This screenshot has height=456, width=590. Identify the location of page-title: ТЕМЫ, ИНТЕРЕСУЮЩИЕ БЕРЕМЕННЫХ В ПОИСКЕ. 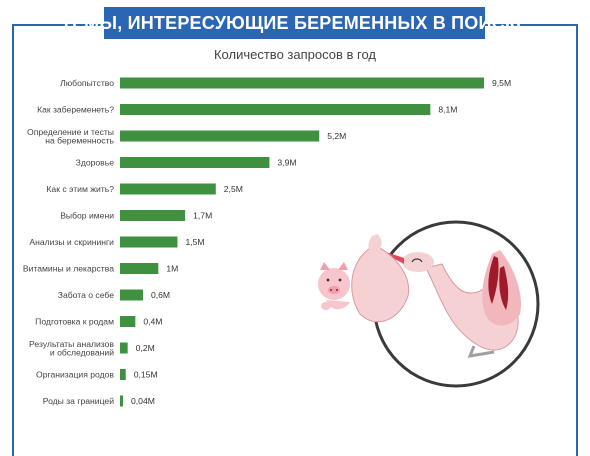
(294, 23).